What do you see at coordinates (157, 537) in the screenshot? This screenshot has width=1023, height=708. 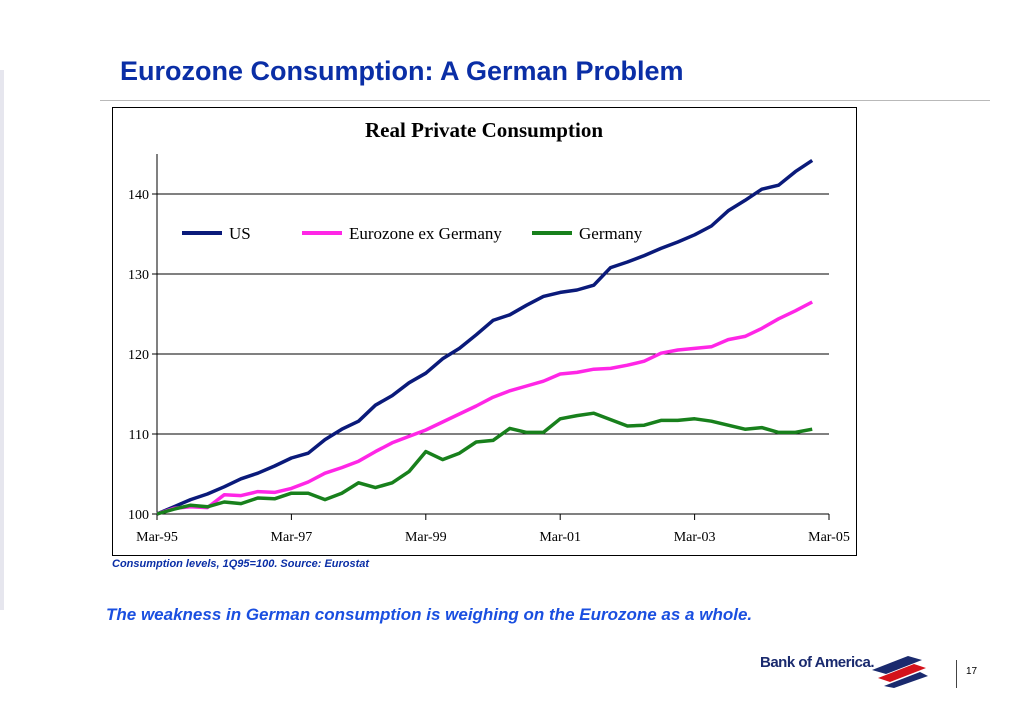 I see `x-tick-label: Mar-95` at bounding box center [157, 537].